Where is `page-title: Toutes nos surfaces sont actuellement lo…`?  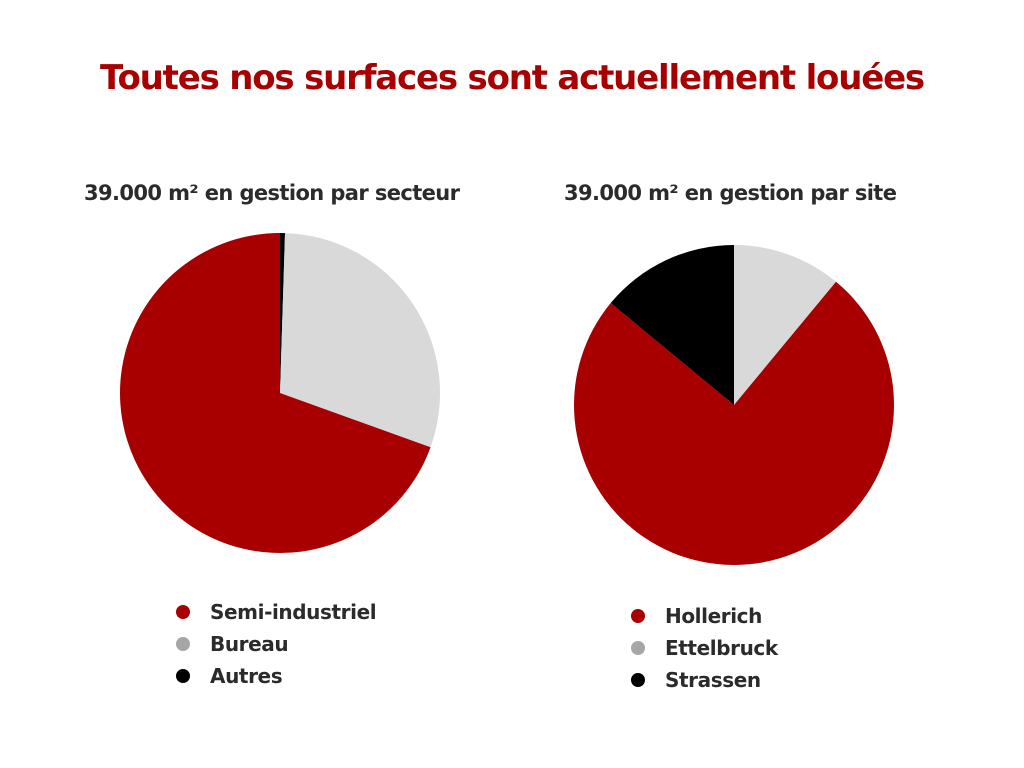 page-title: Toutes nos surfaces sont actuellement lo… is located at coordinates (512, 78).